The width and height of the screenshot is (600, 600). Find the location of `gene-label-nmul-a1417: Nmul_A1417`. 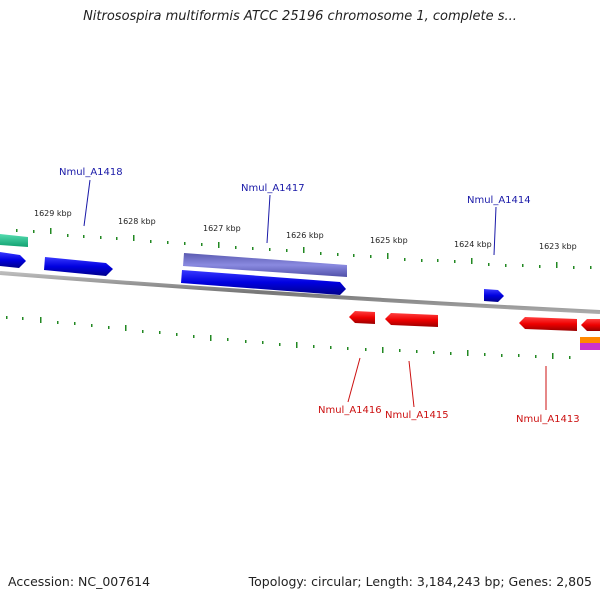

gene-label-nmul-a1417: Nmul_A1417 is located at coordinates (273, 188).